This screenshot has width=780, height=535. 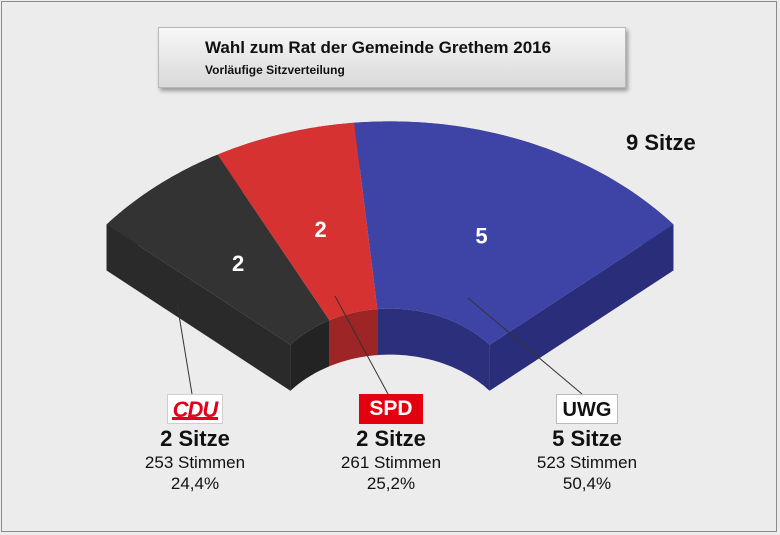 I want to click on seat-label-uwg: 5, so click(x=481, y=235).